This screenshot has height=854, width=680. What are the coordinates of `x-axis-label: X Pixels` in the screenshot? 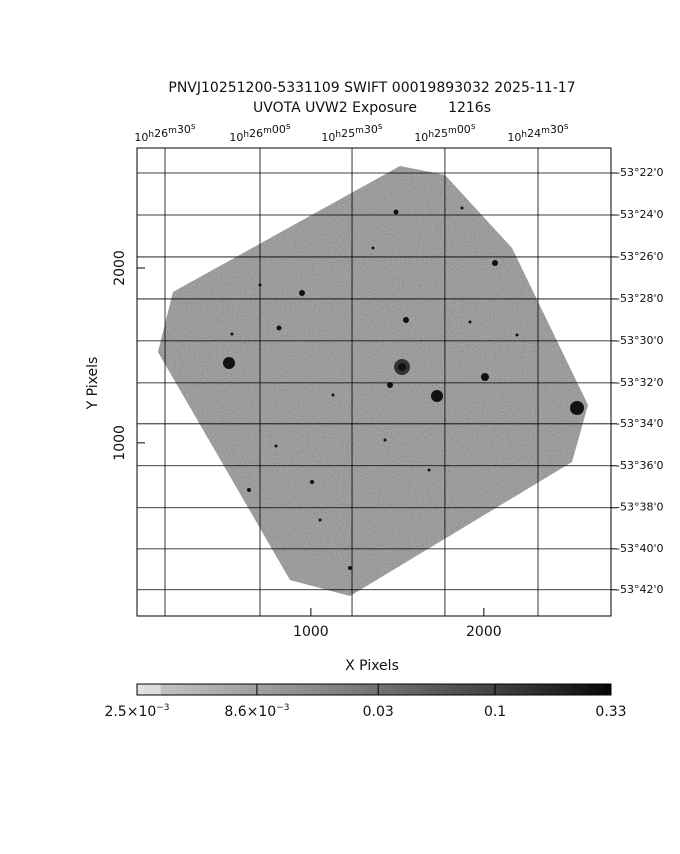 It's located at (372, 666).